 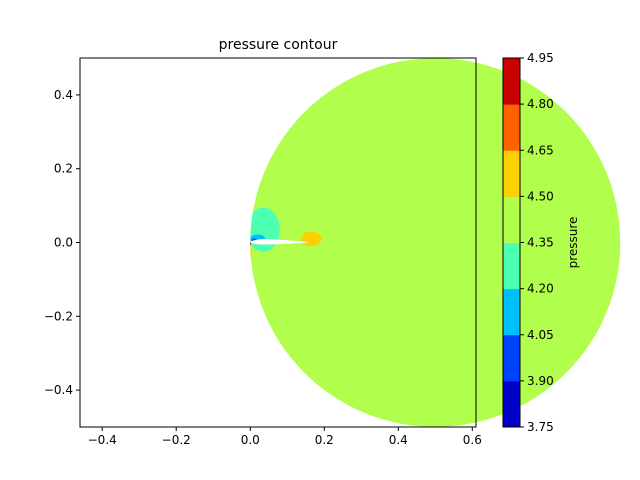 I want to click on colorbar-tick-label: 4.20, so click(x=540, y=289).